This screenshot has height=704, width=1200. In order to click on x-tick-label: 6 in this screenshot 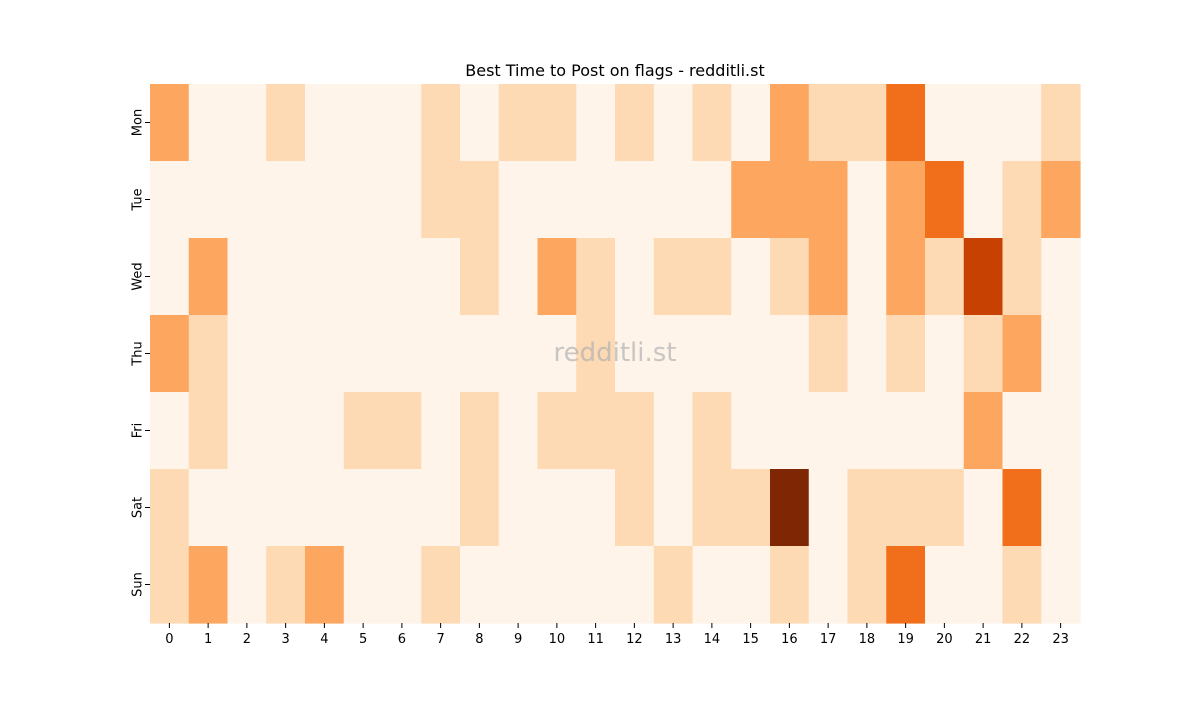, I will do `click(402, 639)`.